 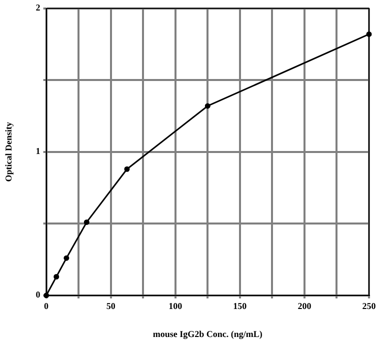 What do you see at coordinates (38, 295) in the screenshot?
I see `y-tick-label: 0` at bounding box center [38, 295].